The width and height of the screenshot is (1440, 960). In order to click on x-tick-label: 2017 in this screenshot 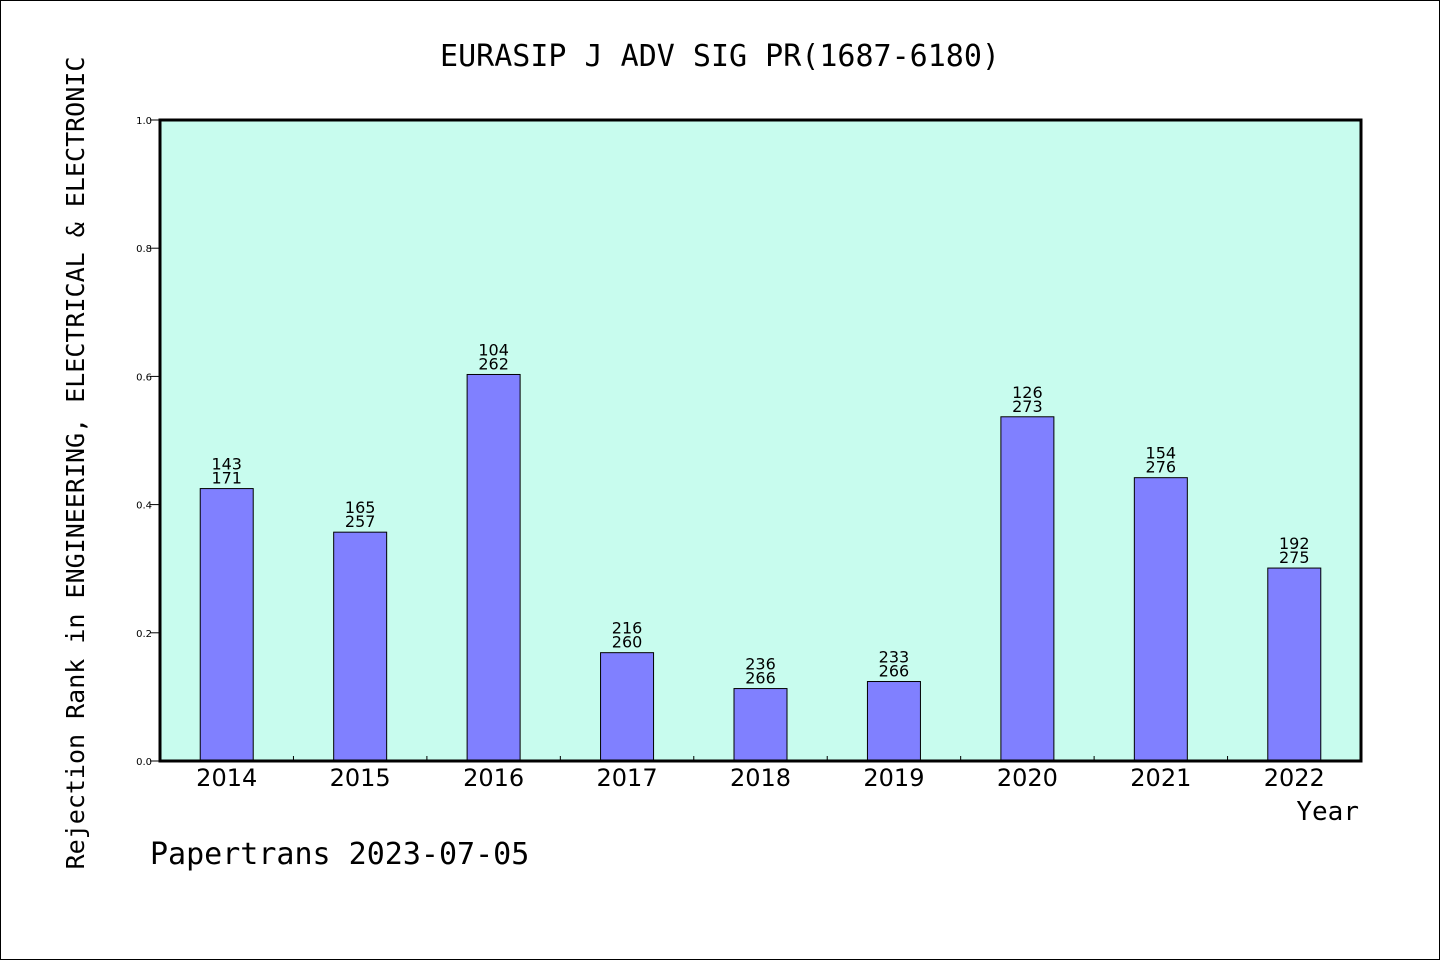, I will do `click(627, 778)`.